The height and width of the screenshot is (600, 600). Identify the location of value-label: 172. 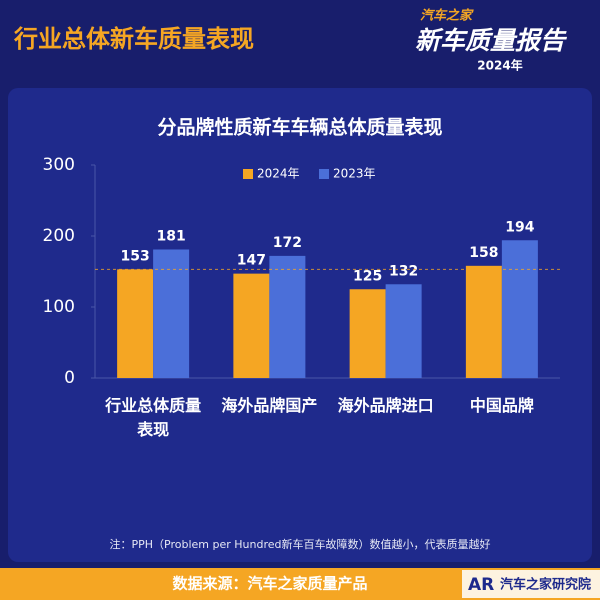
(287, 243).